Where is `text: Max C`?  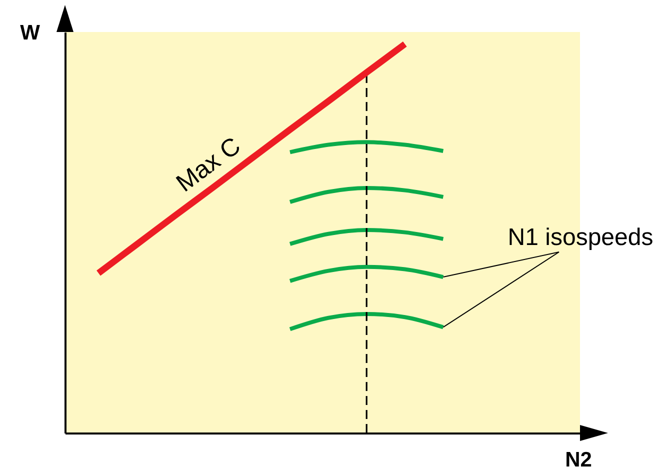
text: Max C is located at coordinates (208, 165).